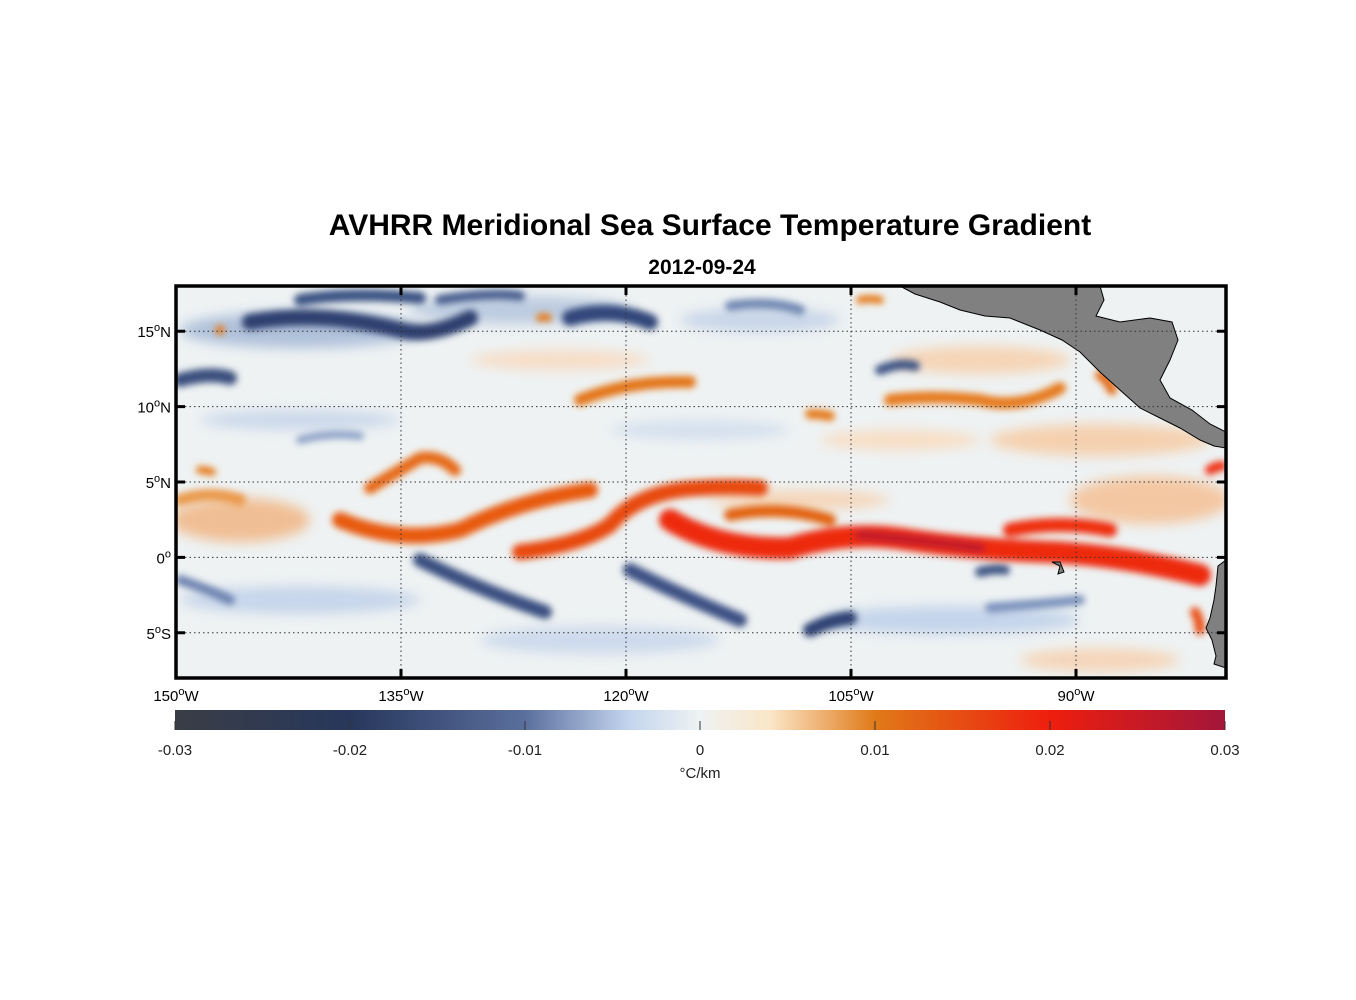 This screenshot has height=1000, width=1356. I want to click on central-america, so click(1062, 367).